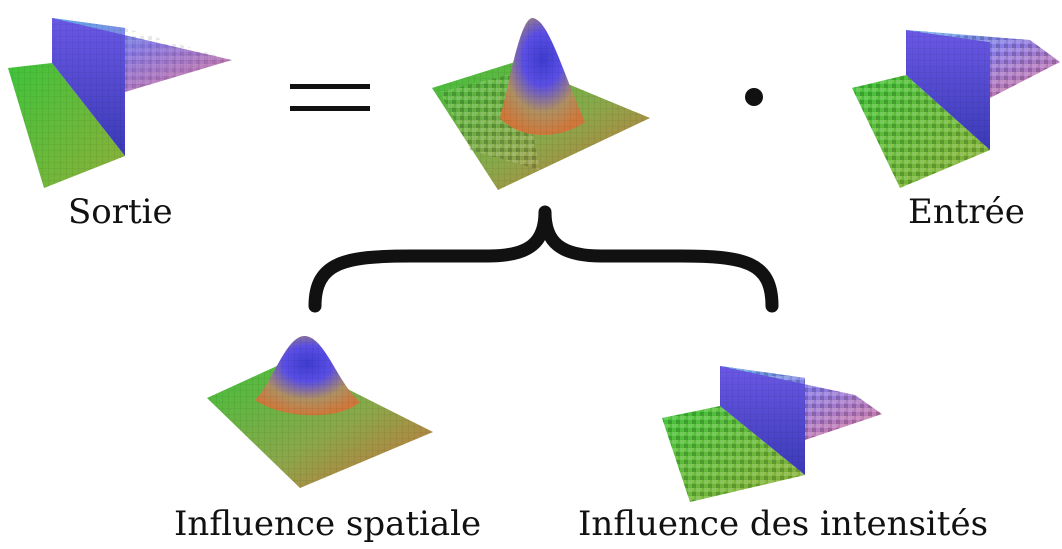 Image resolution: width=1062 pixels, height=549 pixels. What do you see at coordinates (754, 97) in the screenshot?
I see `multiply-dot` at bounding box center [754, 97].